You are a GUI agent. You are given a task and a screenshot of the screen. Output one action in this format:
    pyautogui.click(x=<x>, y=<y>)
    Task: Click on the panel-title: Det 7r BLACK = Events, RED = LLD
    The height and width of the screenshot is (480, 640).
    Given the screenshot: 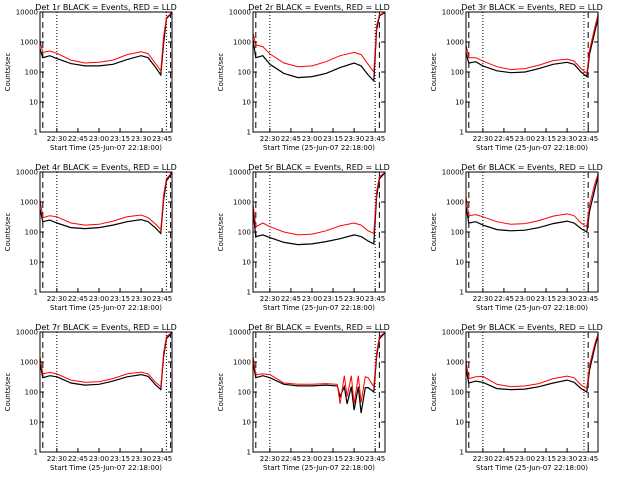 What is the action you would take?
    pyautogui.click(x=106, y=327)
    